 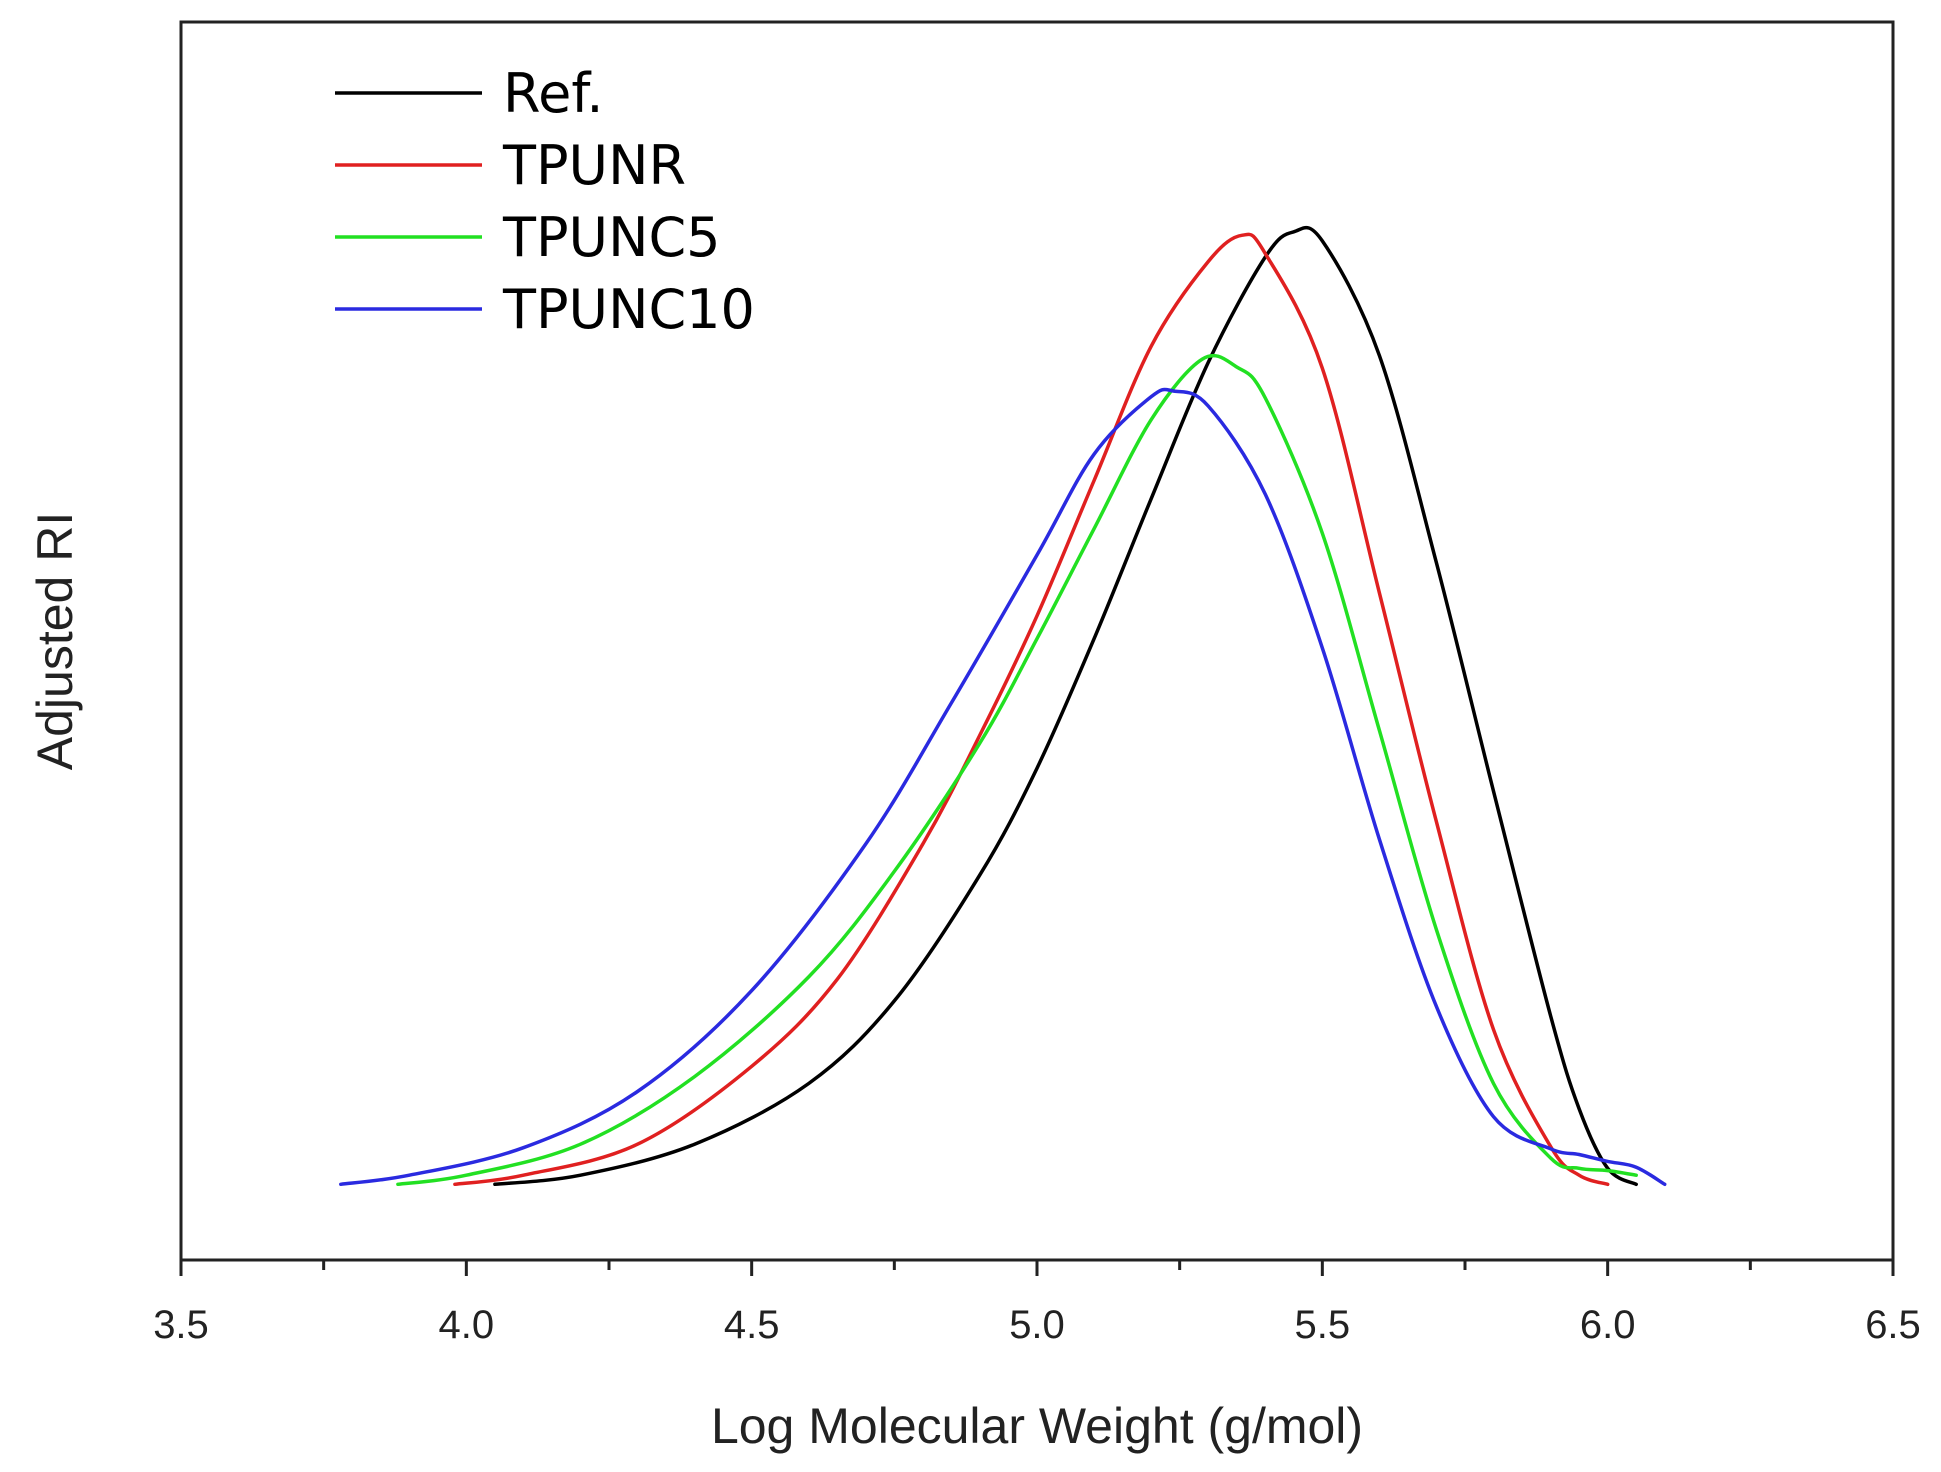 I want to click on x-axis-ticks, so click(x=1037, y=1268).